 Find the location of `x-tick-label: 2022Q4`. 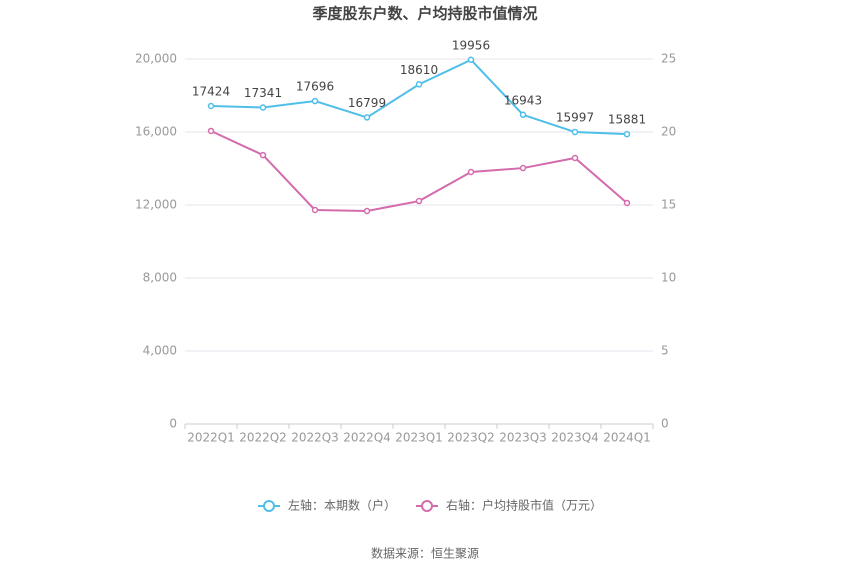

x-tick-label: 2022Q4 is located at coordinates (367, 438).